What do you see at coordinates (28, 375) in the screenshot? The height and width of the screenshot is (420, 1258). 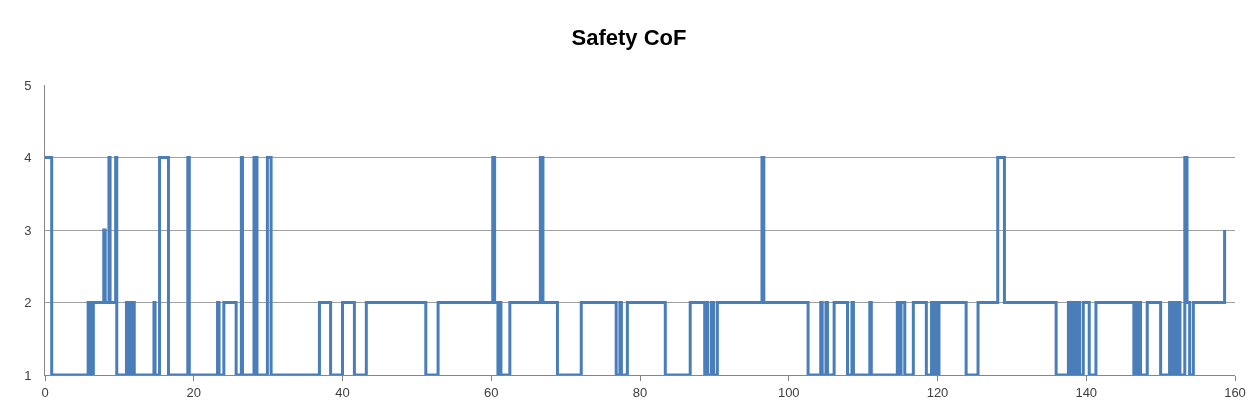 I see `y-tick-label: 1` at bounding box center [28, 375].